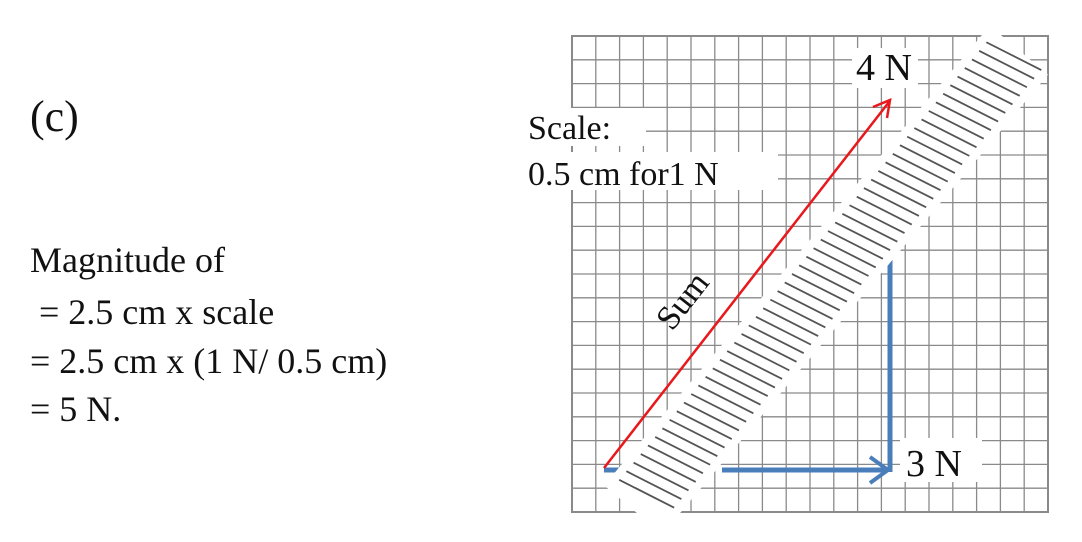 This screenshot has height=542, width=1082. Describe the element at coordinates (882, 108) in the screenshot. I see `resultant-arrowhead` at that location.